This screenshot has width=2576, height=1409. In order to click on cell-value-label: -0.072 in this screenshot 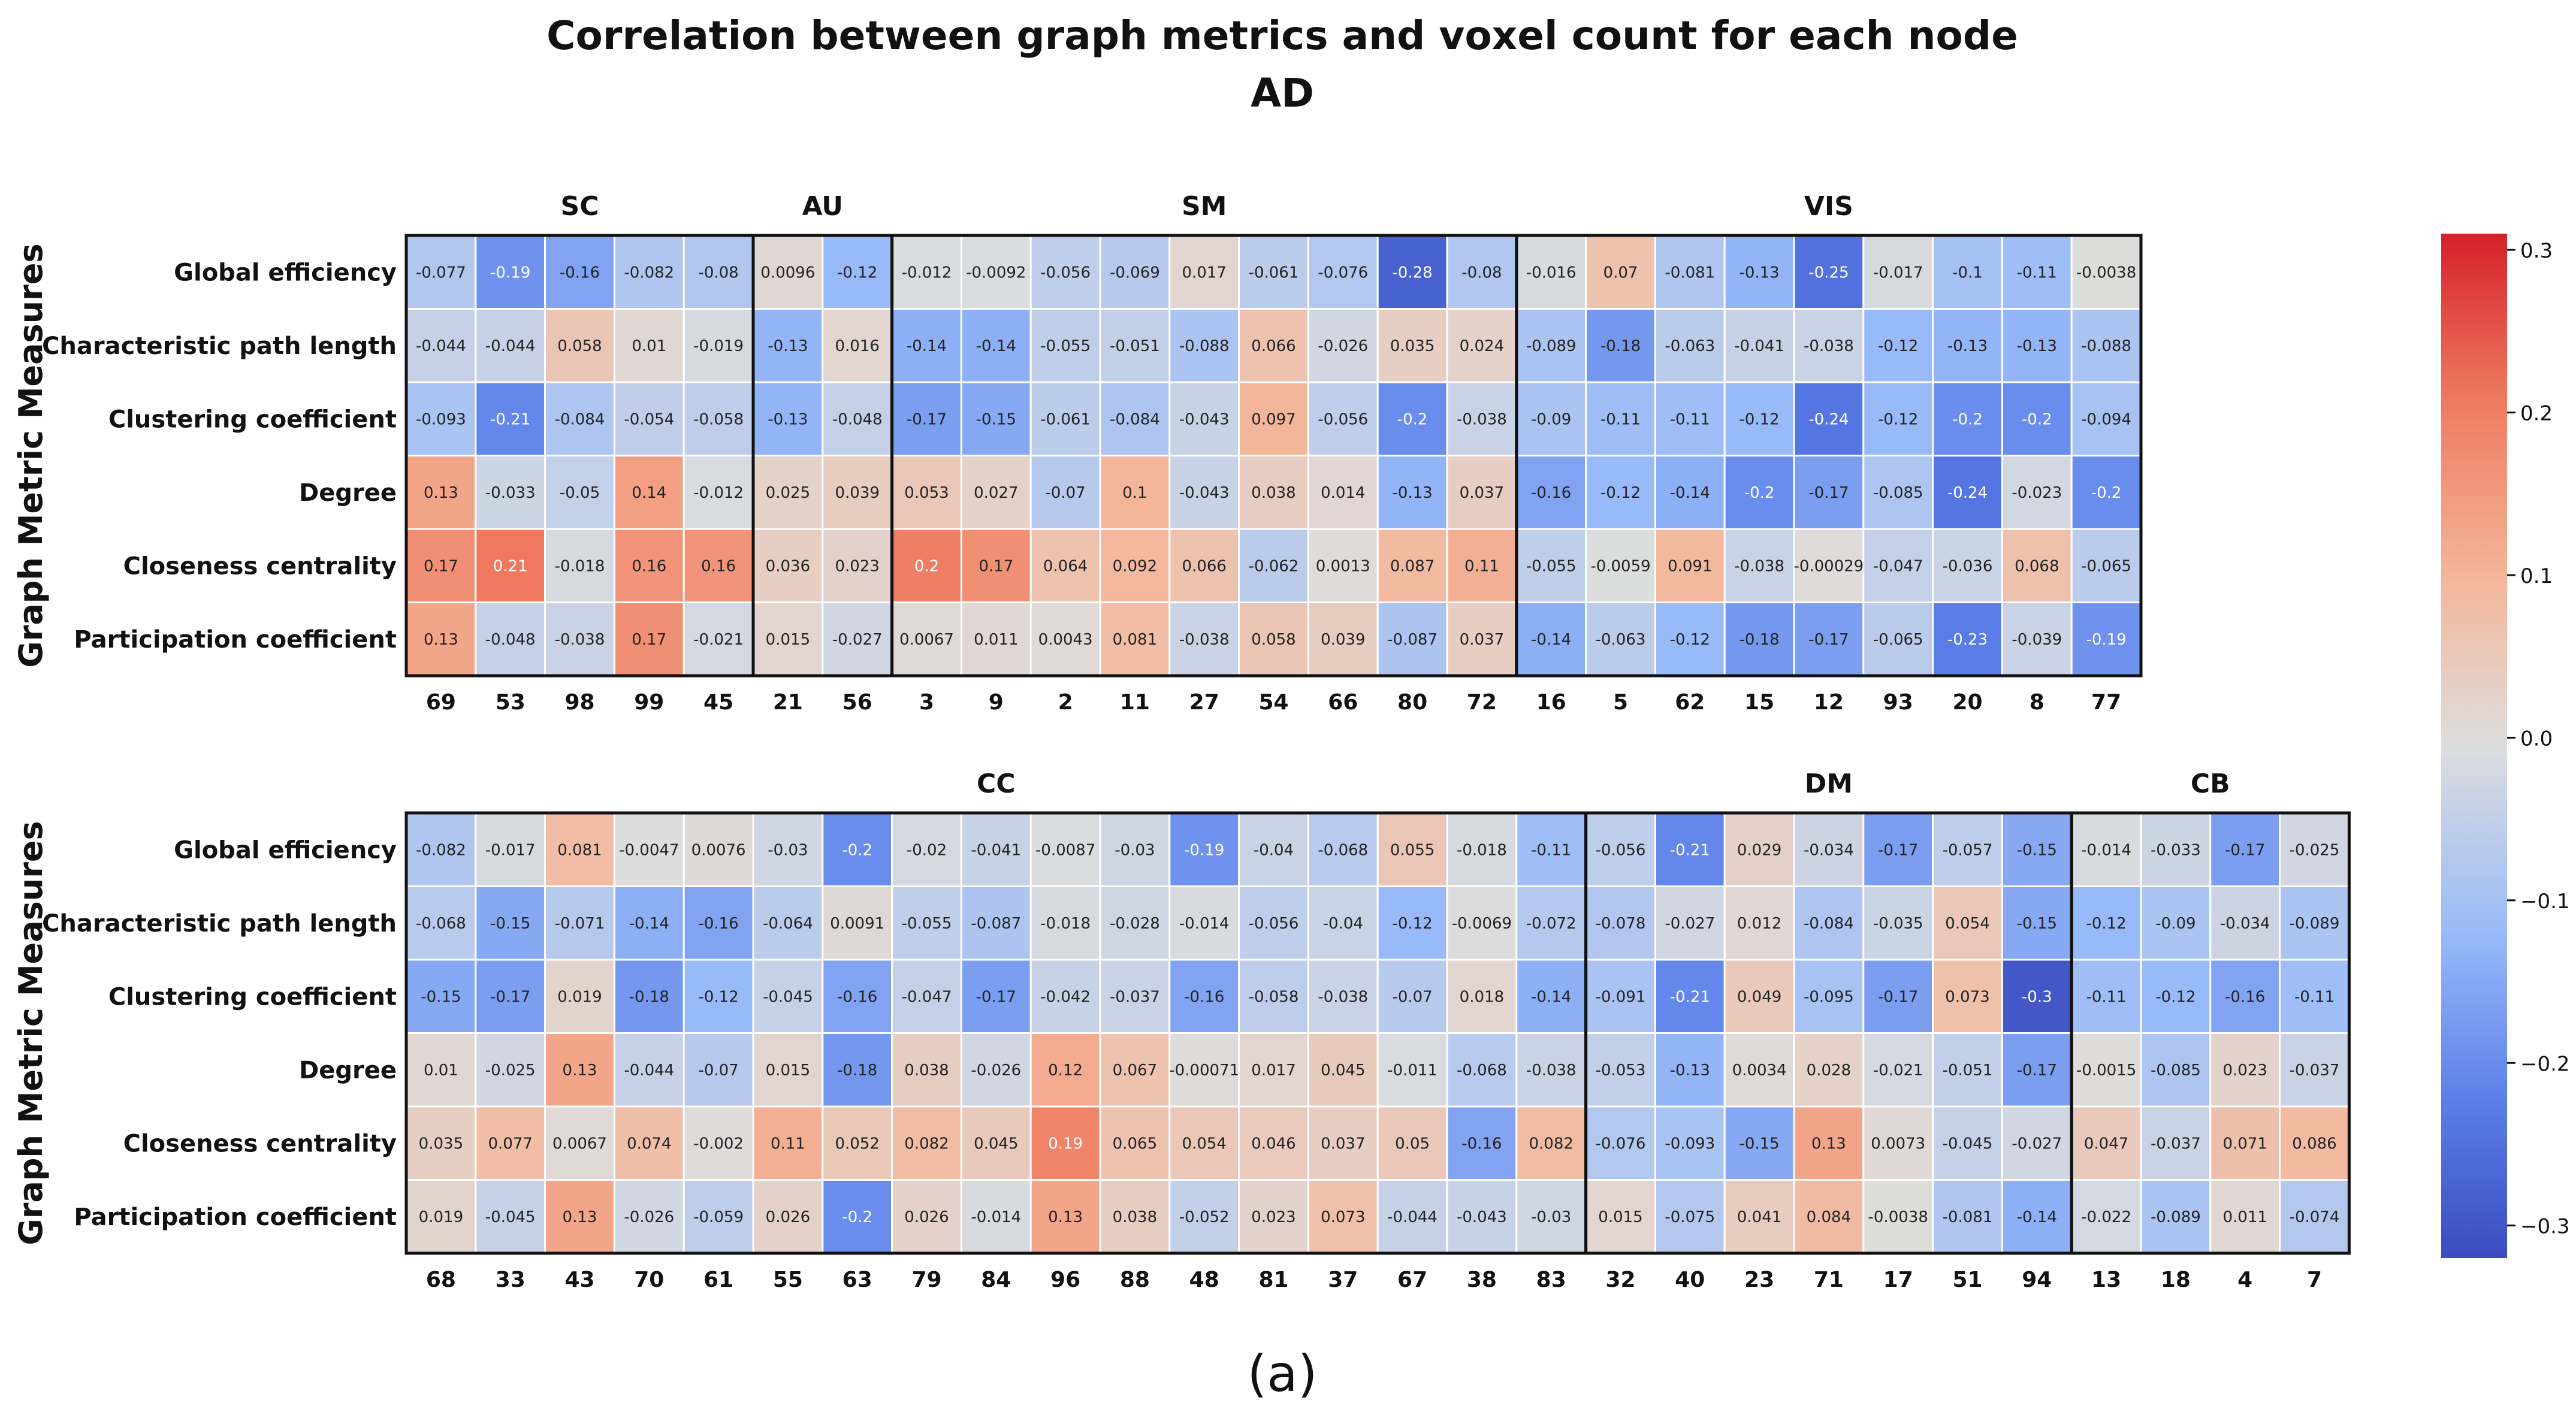, I will do `click(1552, 924)`.